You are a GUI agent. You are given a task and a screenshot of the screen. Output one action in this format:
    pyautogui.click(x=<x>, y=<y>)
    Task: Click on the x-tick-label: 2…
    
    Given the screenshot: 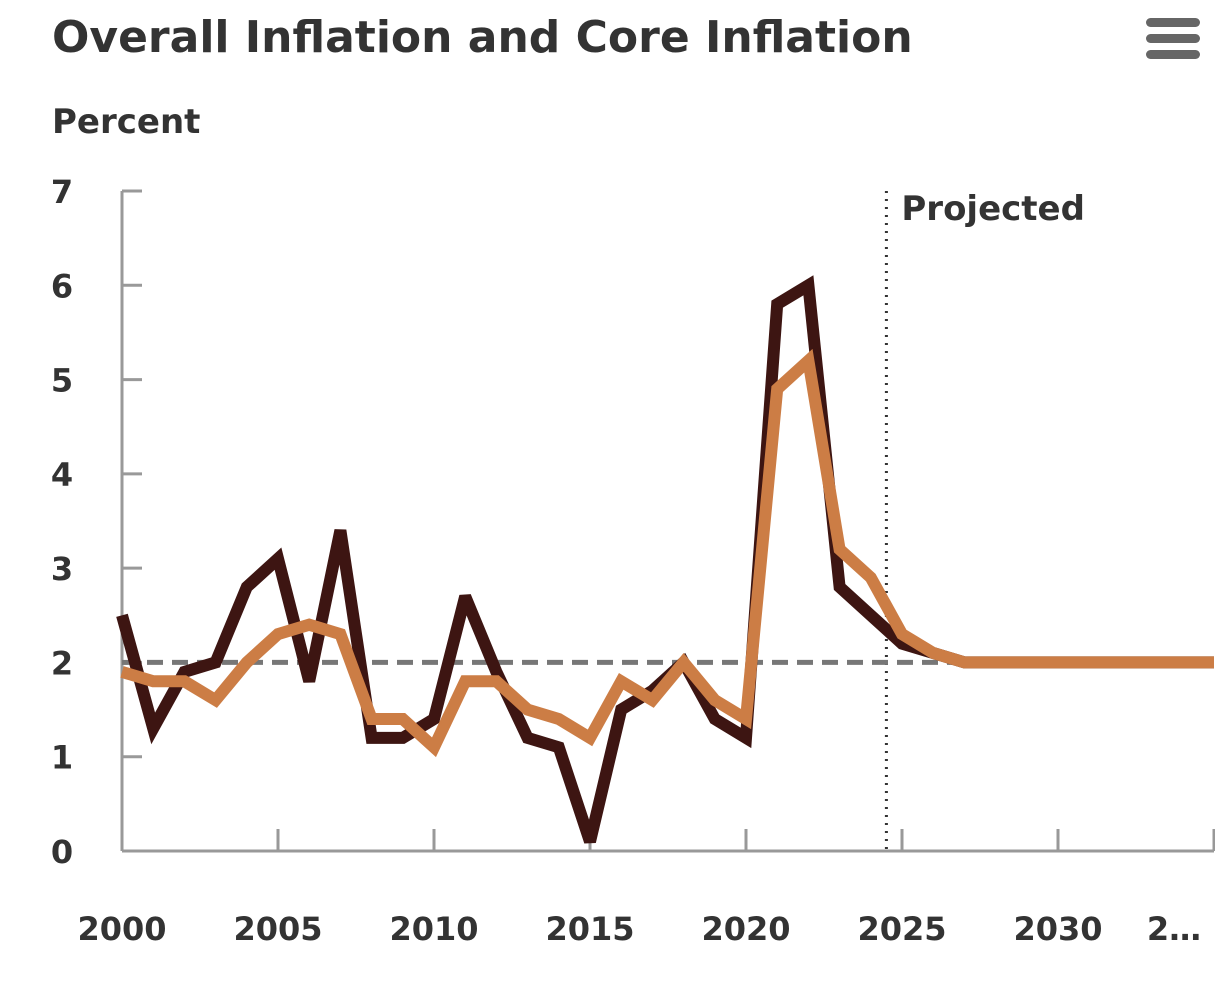 What is the action you would take?
    pyautogui.click(x=1174, y=929)
    